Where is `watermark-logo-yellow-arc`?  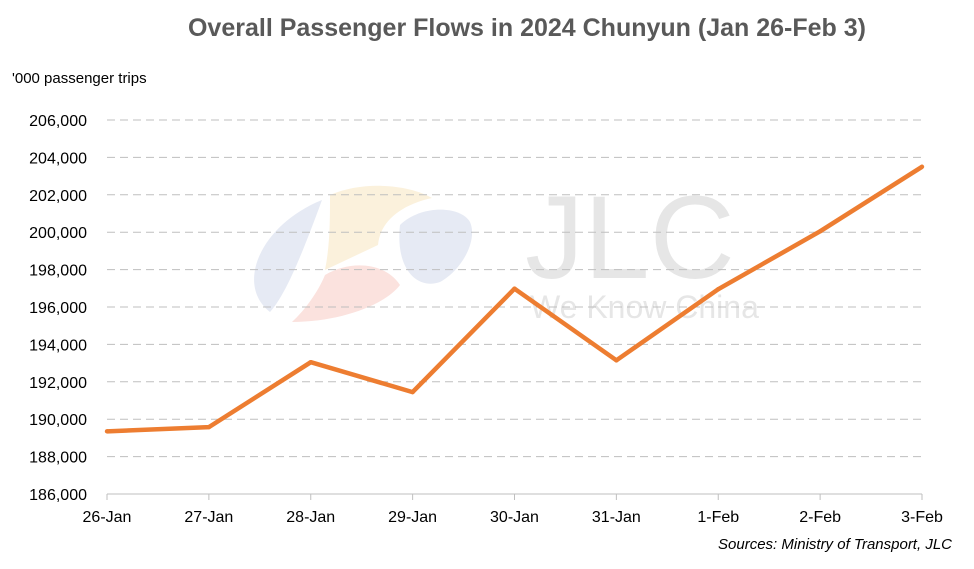
watermark-logo-yellow-arc is located at coordinates (378, 227).